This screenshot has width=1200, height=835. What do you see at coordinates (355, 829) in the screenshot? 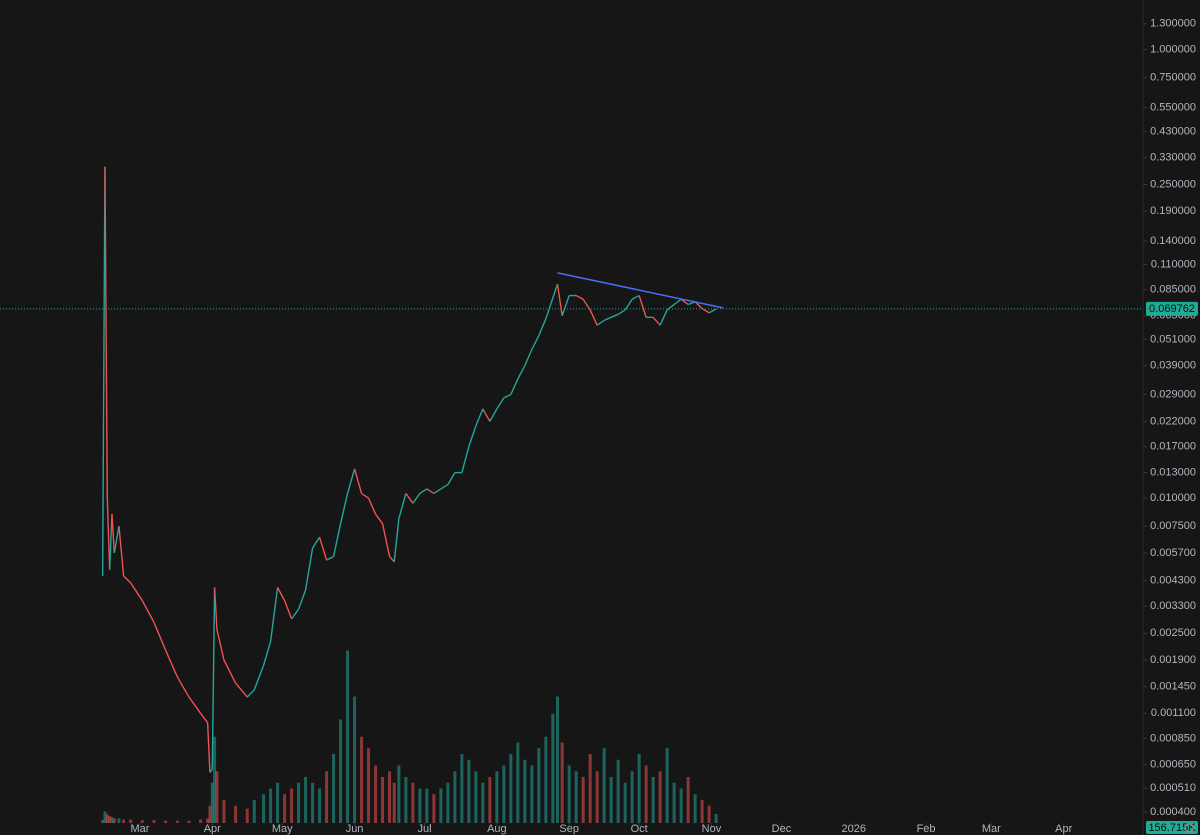
I see `x-tick-label: Jun` at bounding box center [355, 829].